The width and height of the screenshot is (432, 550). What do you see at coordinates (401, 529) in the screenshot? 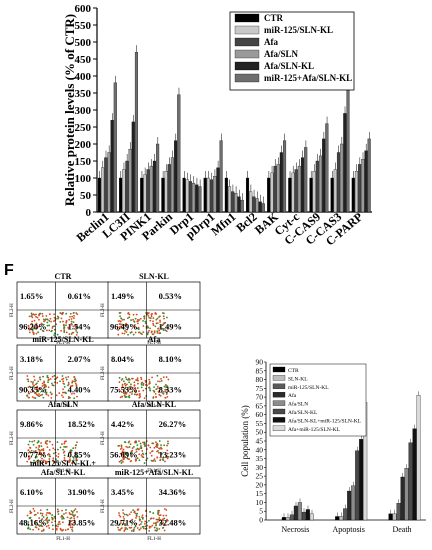
I see `x-tick-label-2: Death` at bounding box center [401, 529].